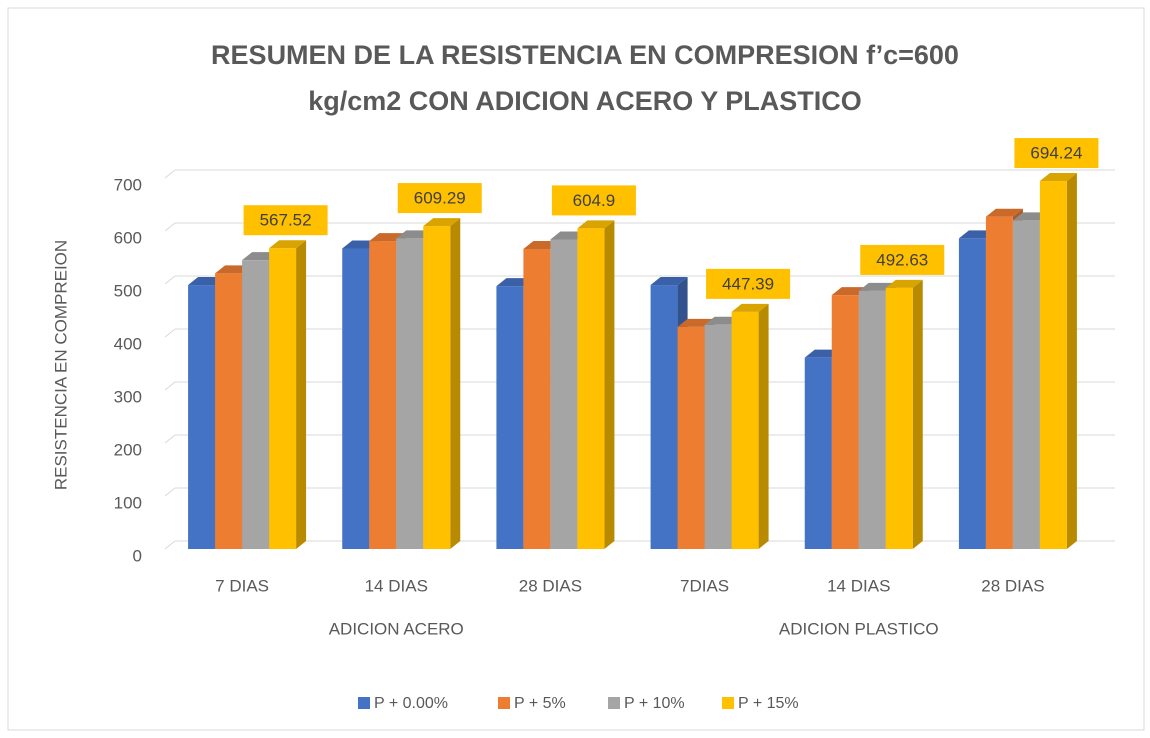 The width and height of the screenshot is (1150, 738). I want to click on data-label: 447.39, so click(748, 283).